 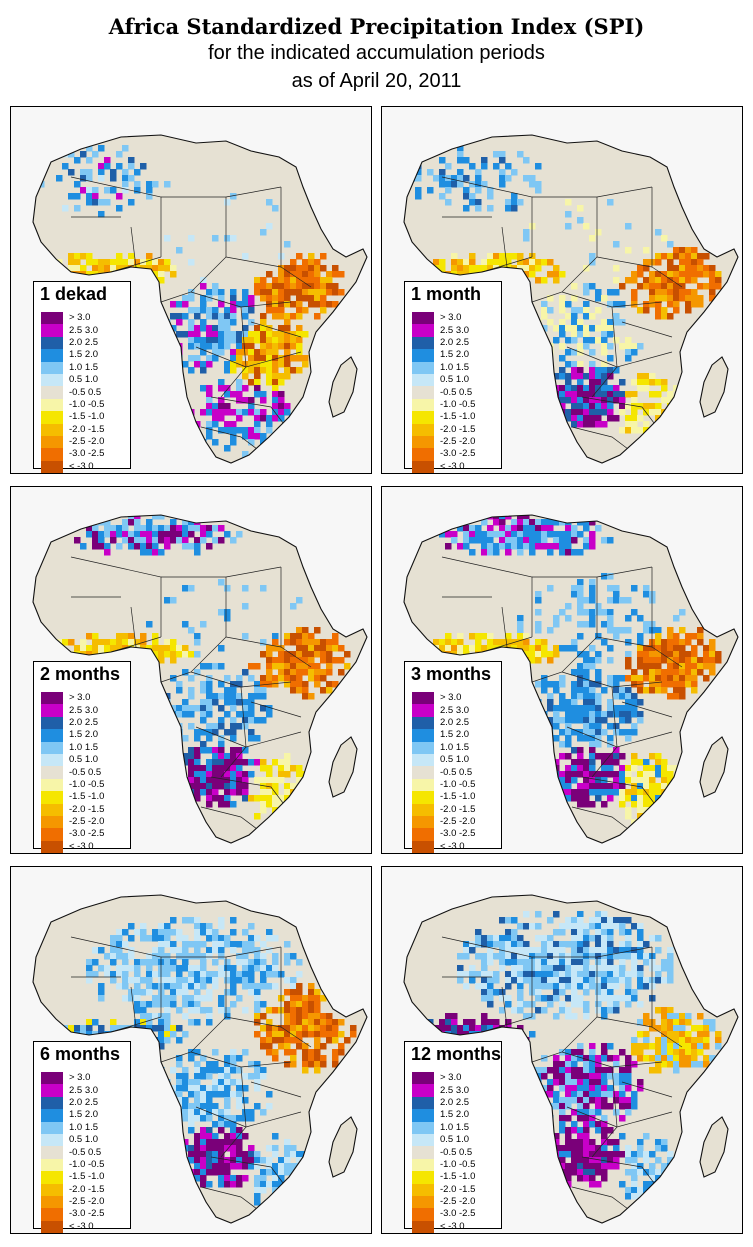 I want to click on legend-entry: > 3.0, so click(x=72, y=698).